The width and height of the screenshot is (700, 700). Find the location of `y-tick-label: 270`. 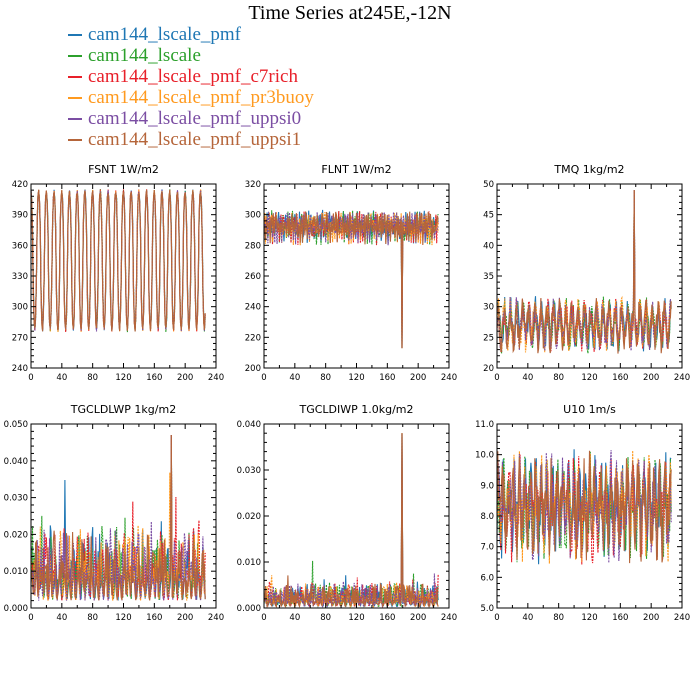

y-tick-label: 270 is located at coordinates (20, 338).